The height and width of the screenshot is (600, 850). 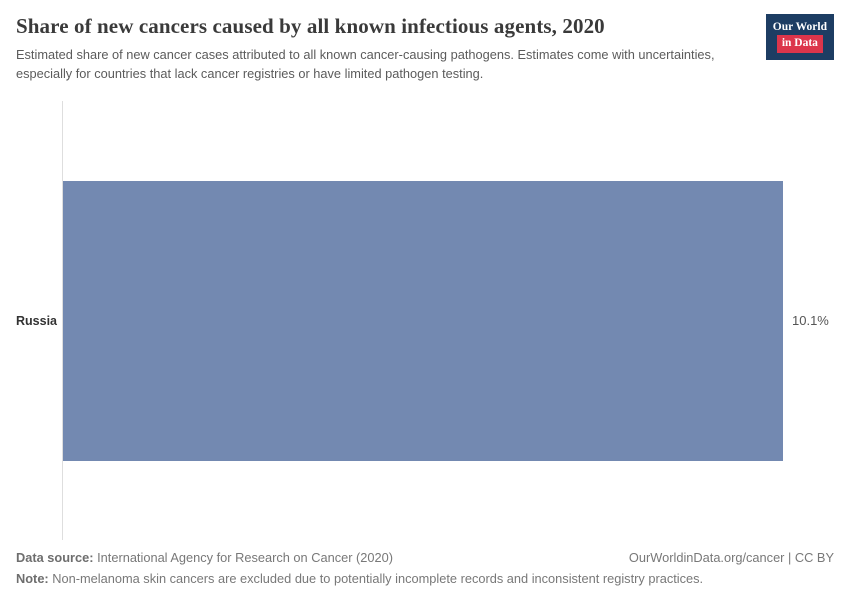 What do you see at coordinates (32, 578) in the screenshot?
I see `note-label: Note:` at bounding box center [32, 578].